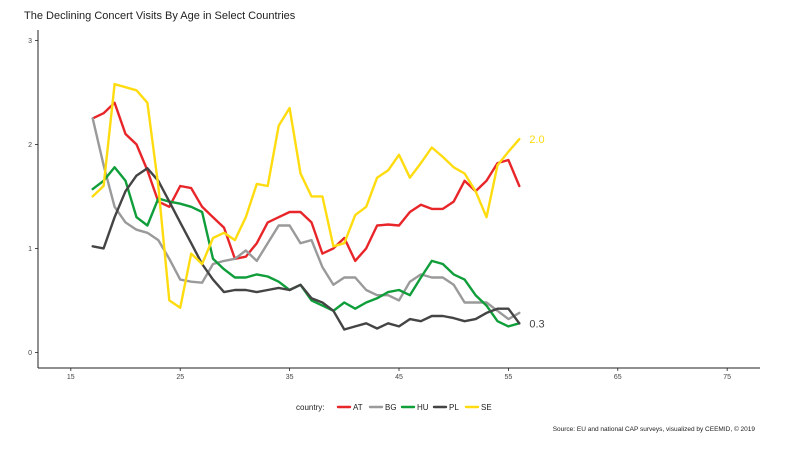 This screenshot has height=455, width=808. I want to click on legend-entry-hu: HU, so click(414, 407).